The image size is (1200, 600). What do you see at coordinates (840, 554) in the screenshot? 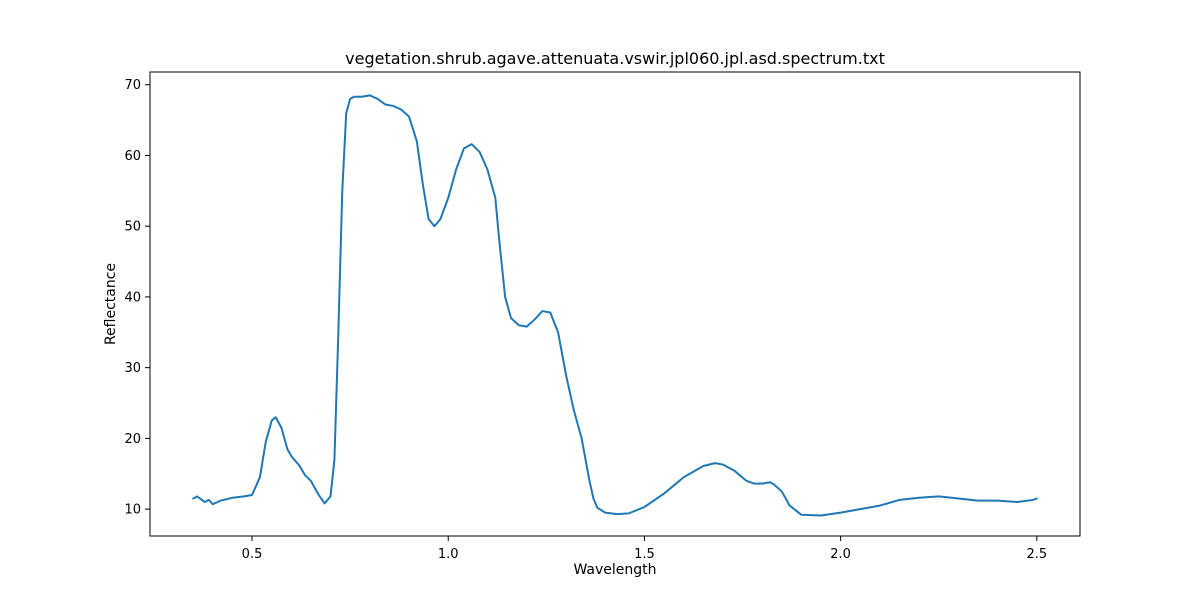
I see `x-tick-label: 2.0` at bounding box center [840, 554].